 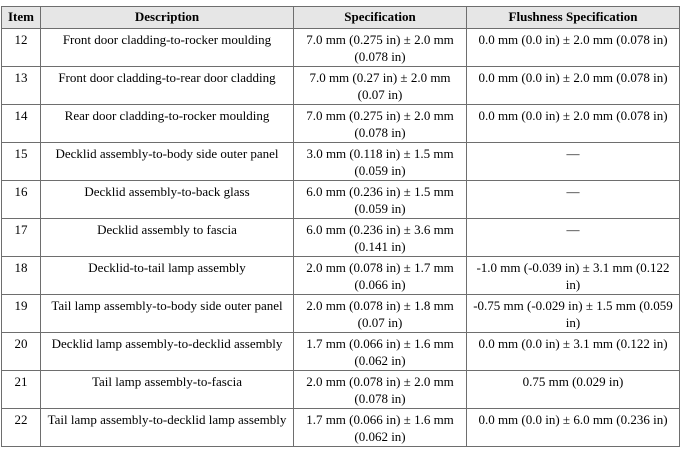 I want to click on description-cell: Rear door cladding-to-rocker moulding, so click(x=167, y=123).